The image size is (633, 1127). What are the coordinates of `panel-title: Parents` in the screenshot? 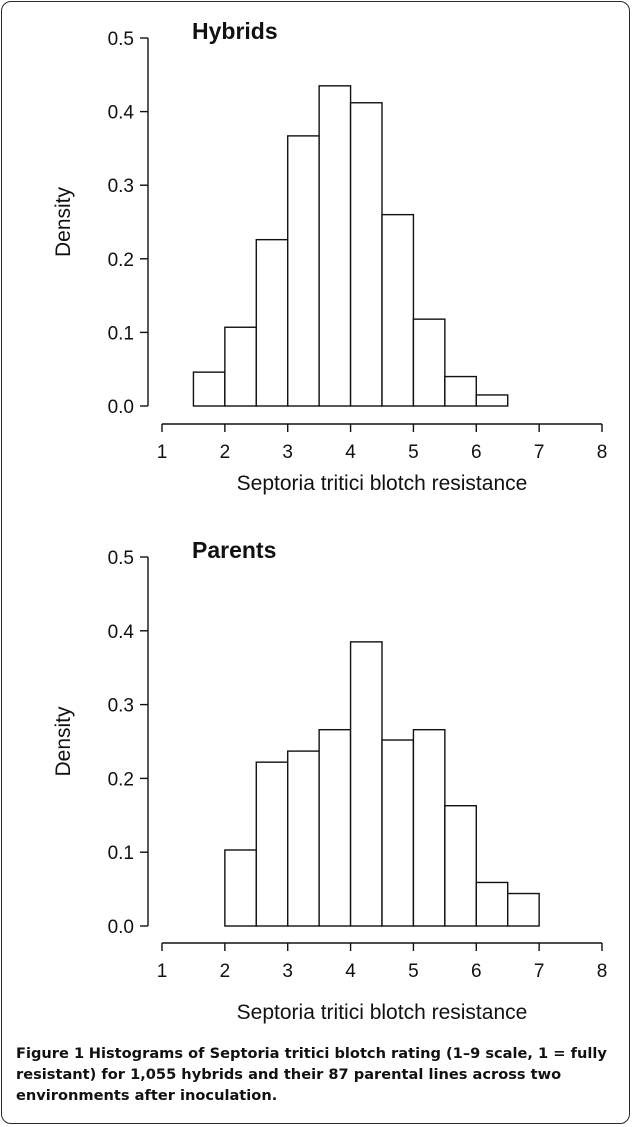 It's located at (234, 550).